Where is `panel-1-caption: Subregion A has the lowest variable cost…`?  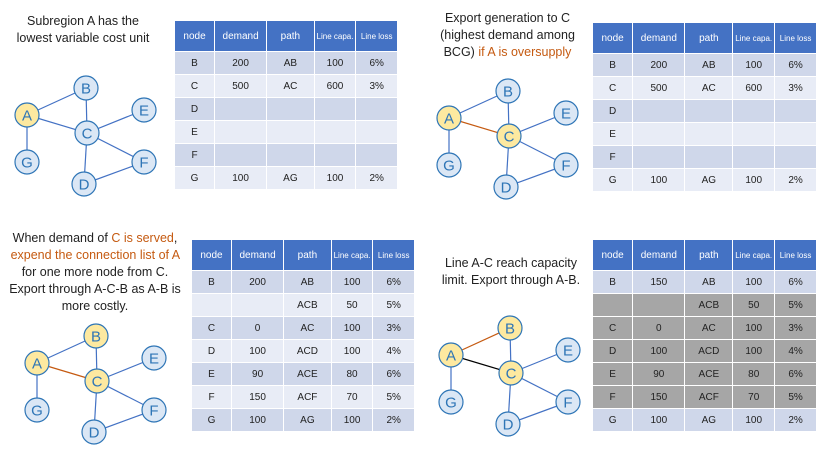 panel-1-caption: Subregion A has the lowest variable cost… is located at coordinates (83, 30).